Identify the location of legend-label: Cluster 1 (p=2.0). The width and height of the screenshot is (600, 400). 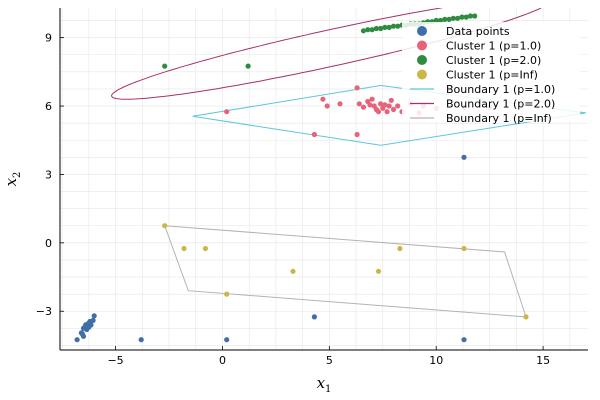
(493, 60).